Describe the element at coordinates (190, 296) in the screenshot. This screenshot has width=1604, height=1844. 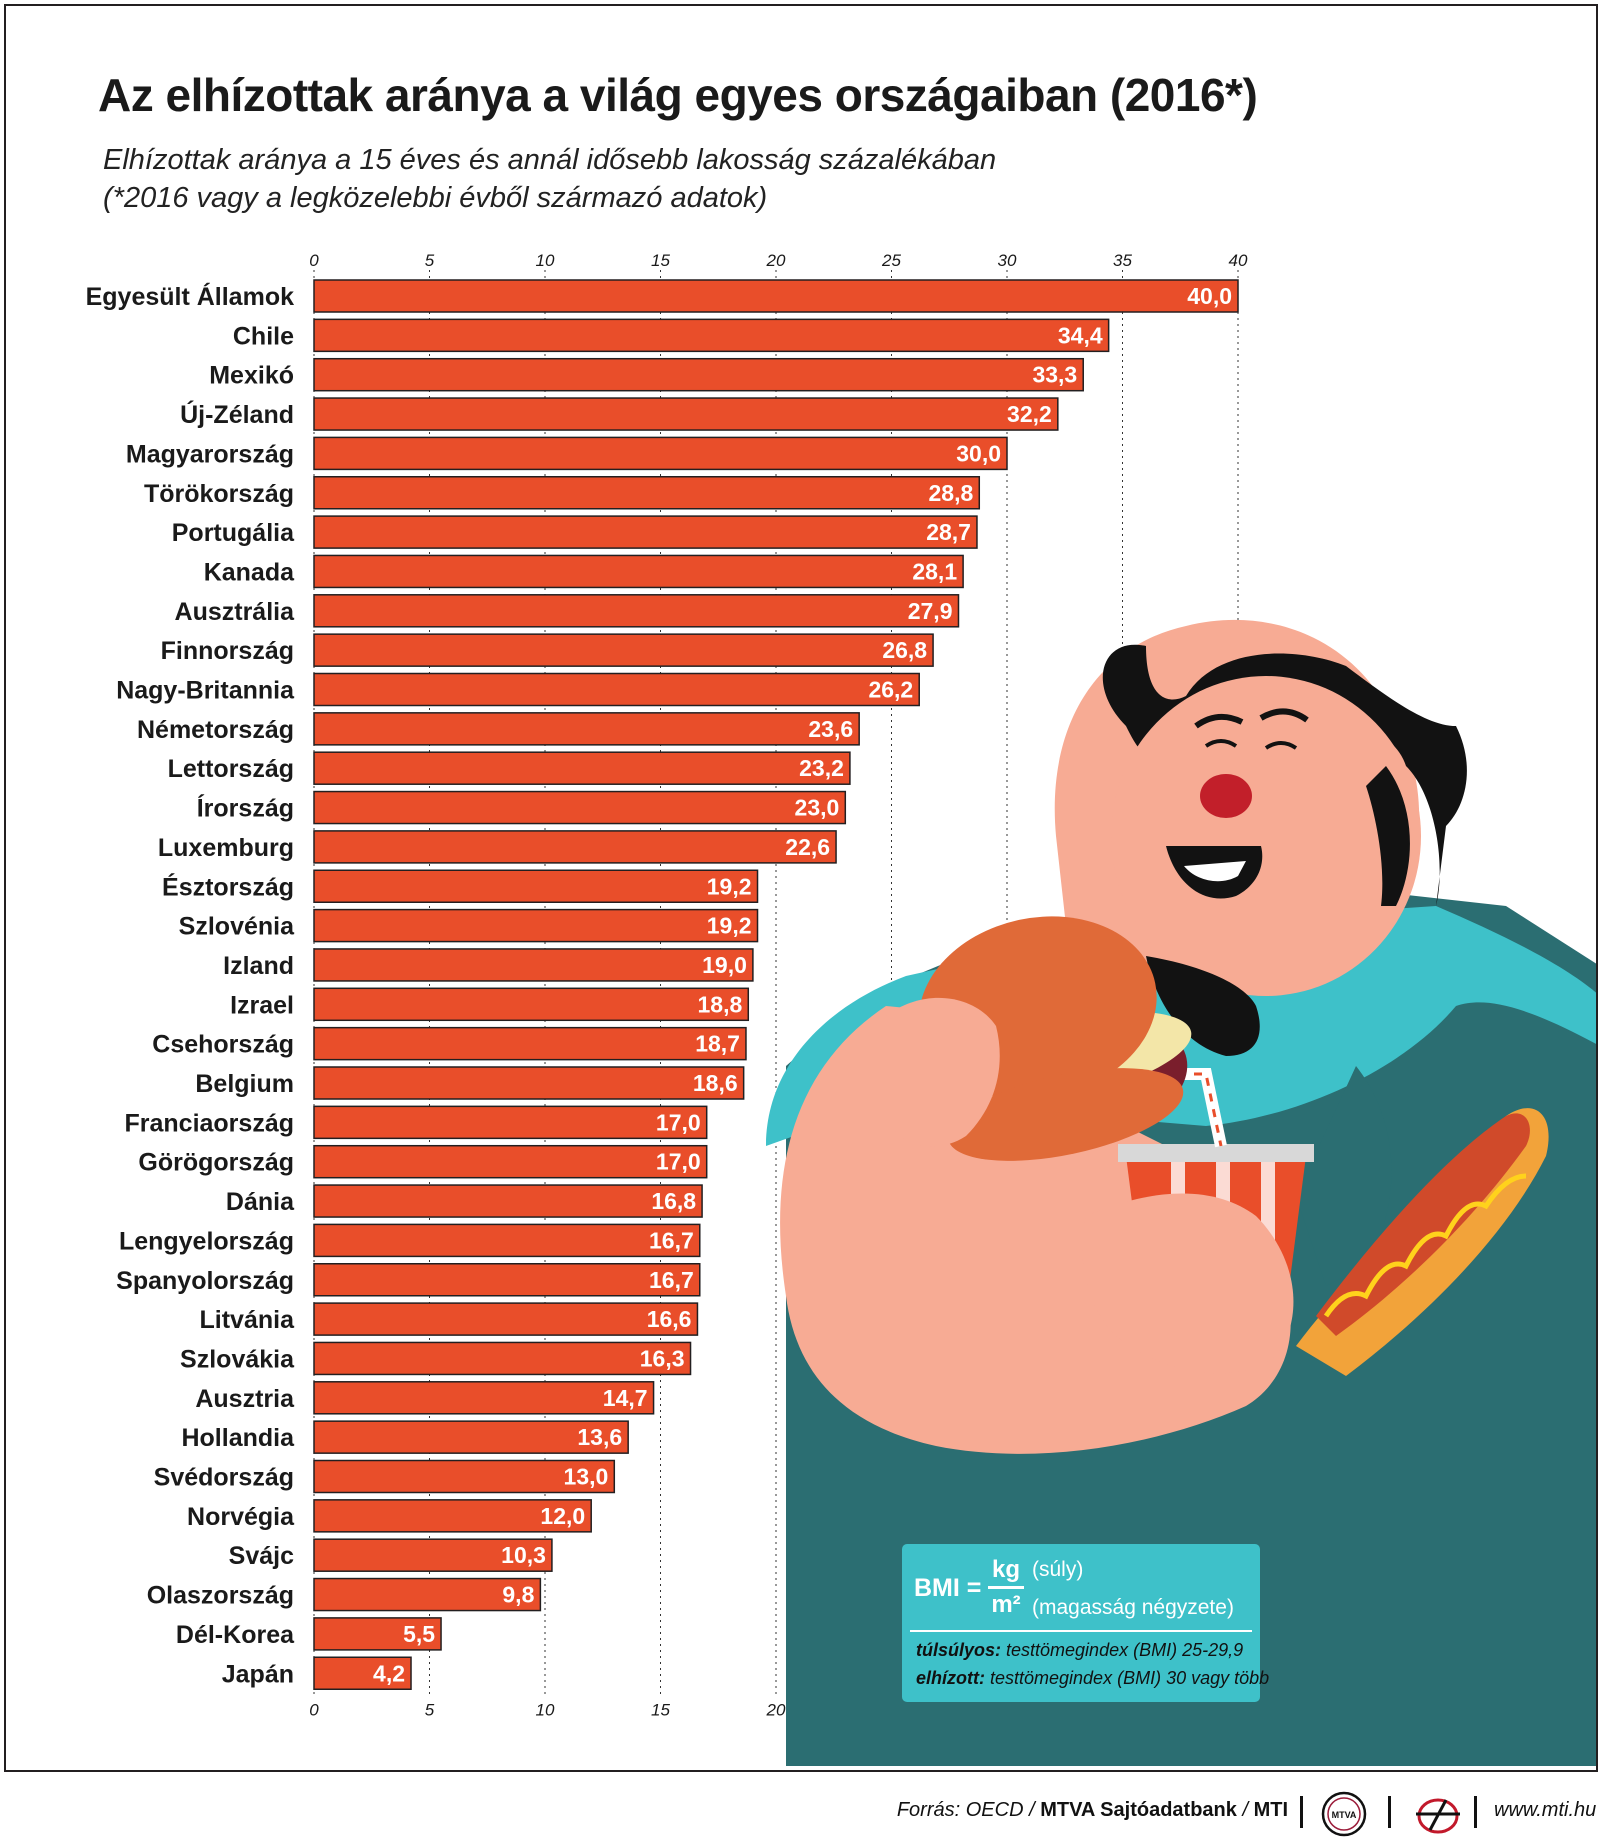
I see `category-label: Egyesült Államok` at that location.